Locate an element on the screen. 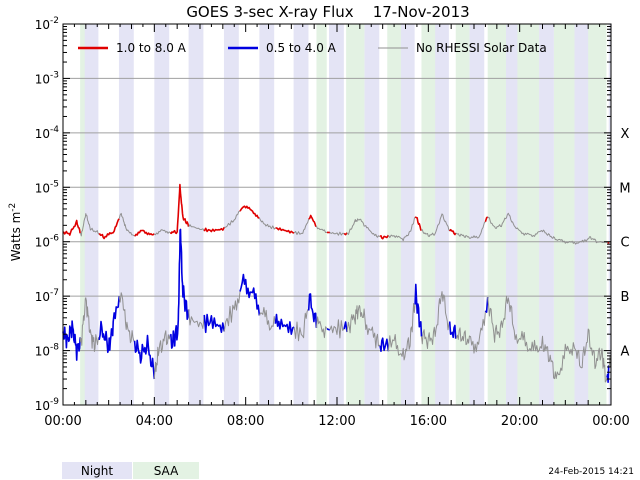 The width and height of the screenshot is (640, 480). night-label: Night is located at coordinates (97, 471).